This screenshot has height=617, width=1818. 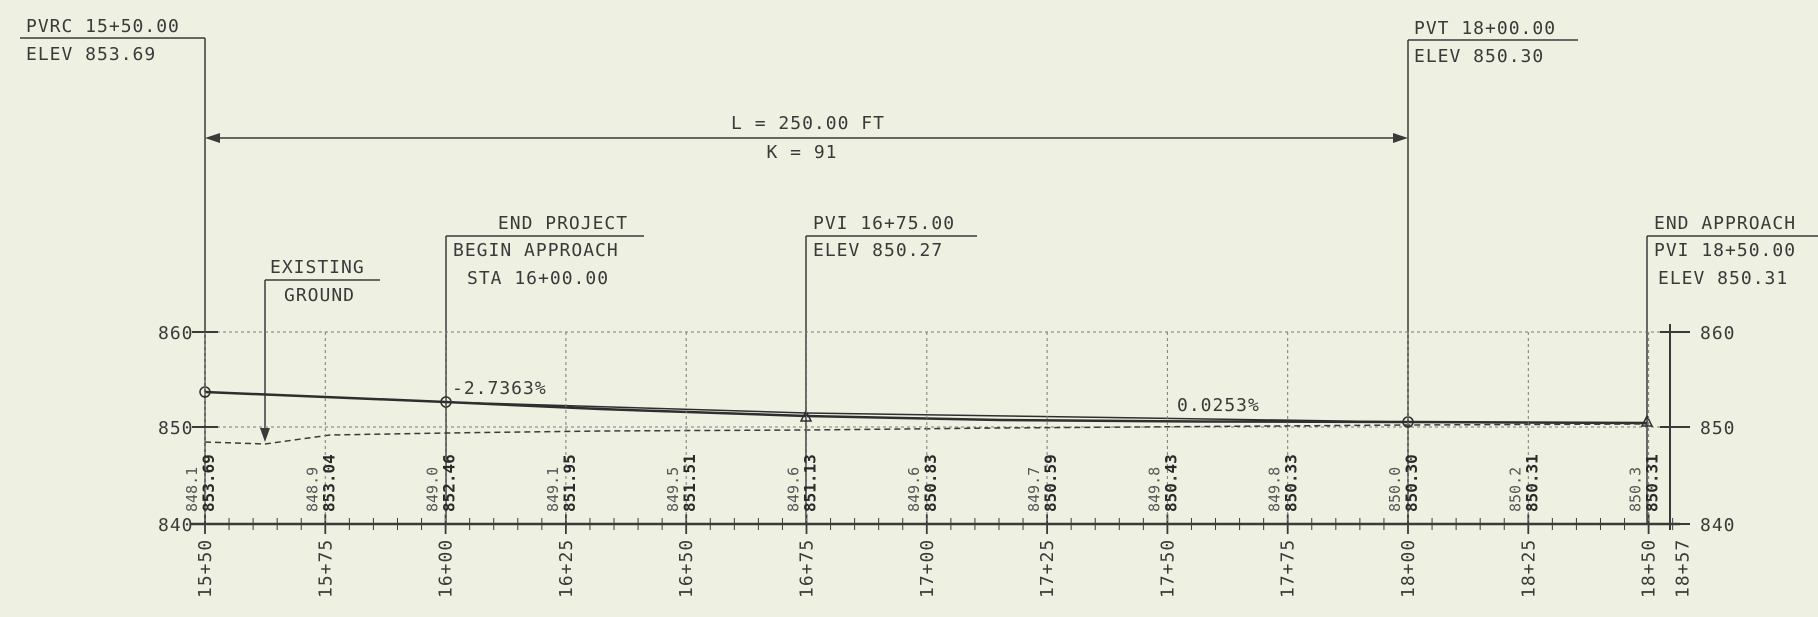 I want to click on pvrc-station-label: PVRC 15+50.00, so click(x=103, y=26).